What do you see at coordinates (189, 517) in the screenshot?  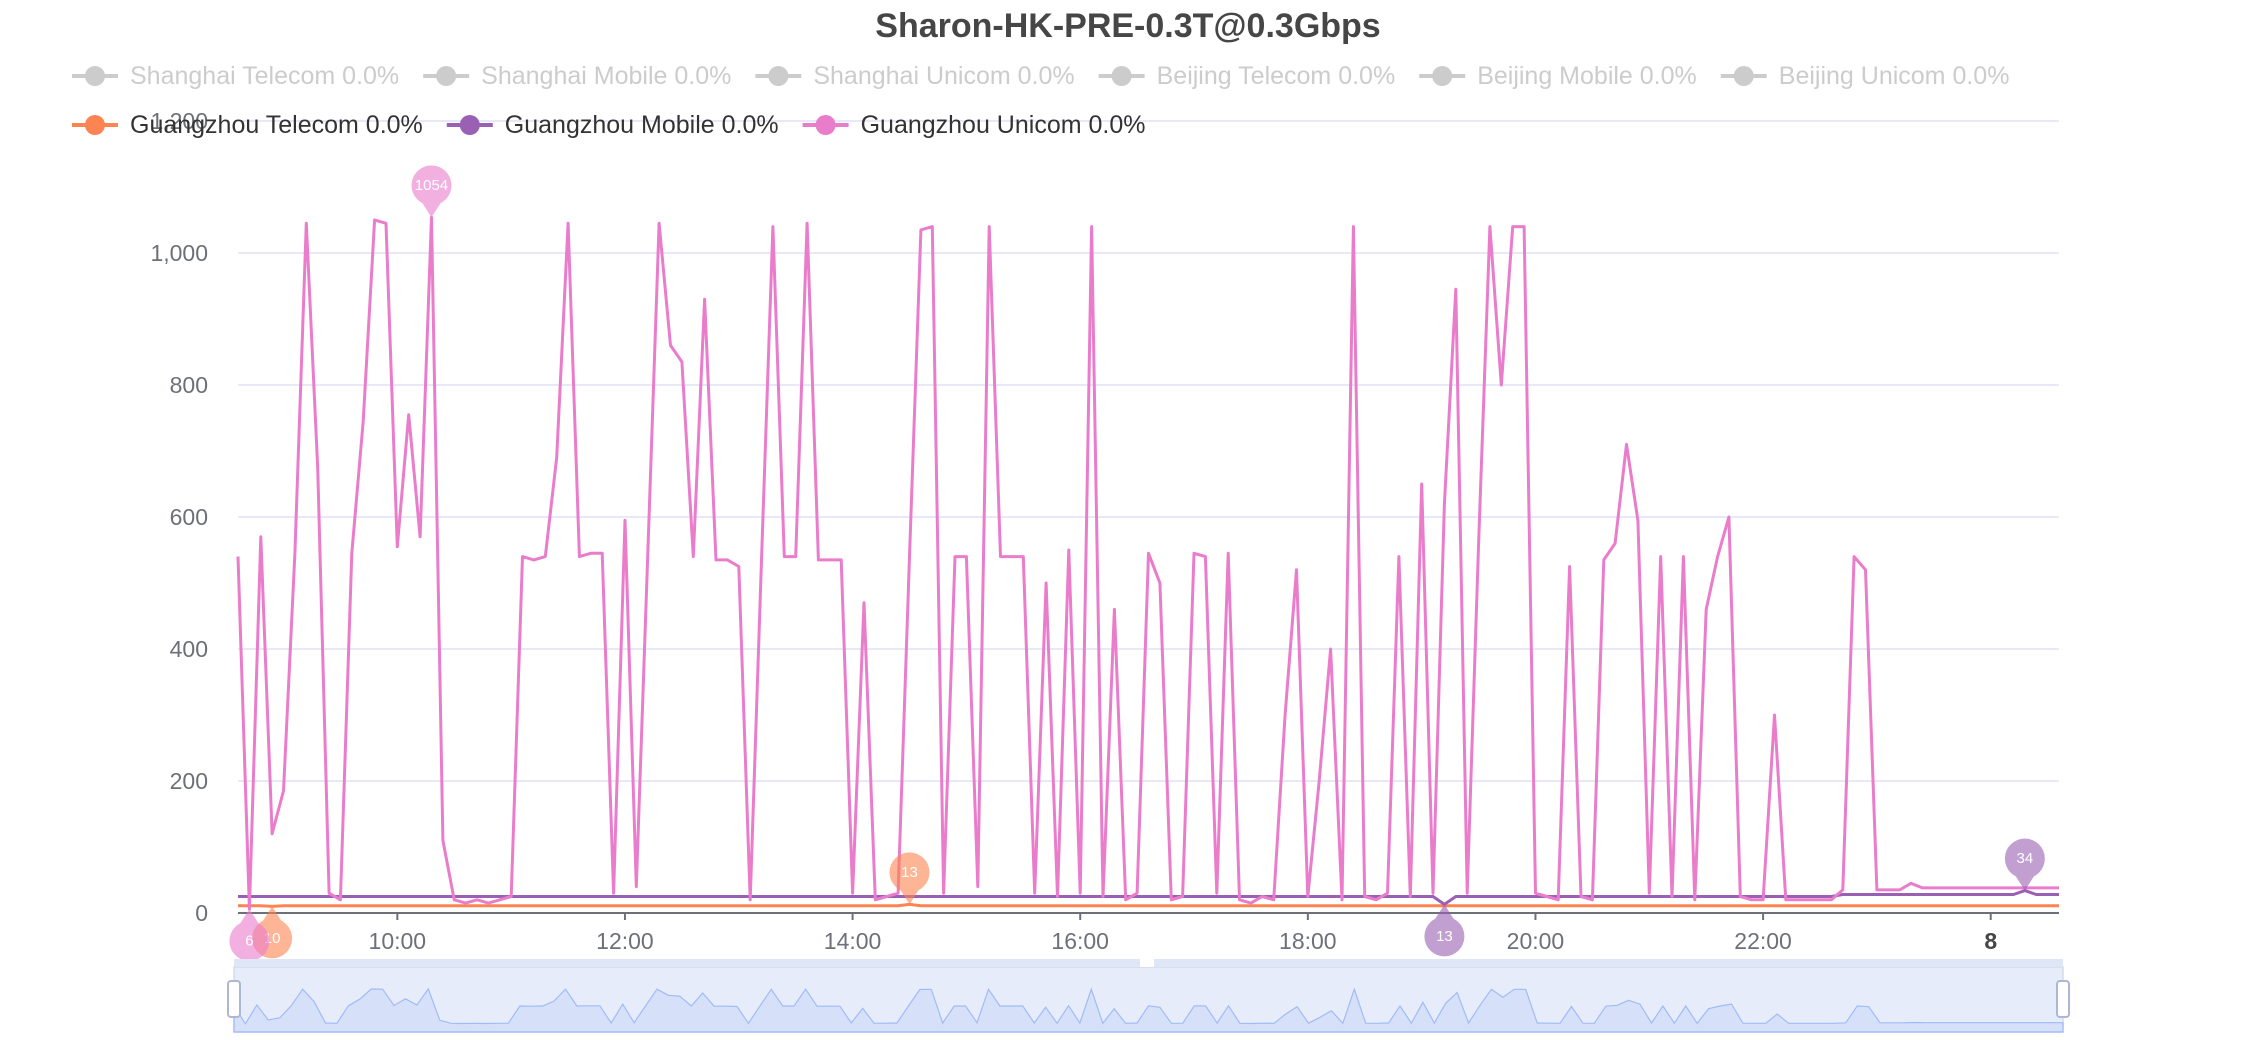 I see `y-tick-label: 600` at bounding box center [189, 517].